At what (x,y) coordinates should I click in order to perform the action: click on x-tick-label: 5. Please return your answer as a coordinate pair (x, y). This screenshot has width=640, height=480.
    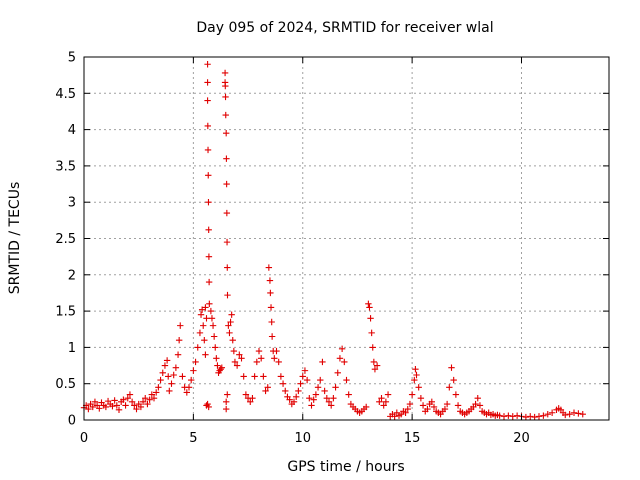
    Looking at the image, I should click on (193, 438).